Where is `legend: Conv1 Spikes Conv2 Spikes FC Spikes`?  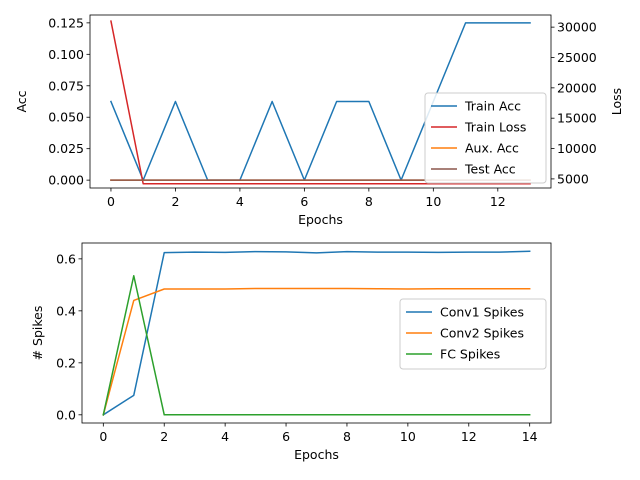 legend: Conv1 Spikes Conv2 Spikes FC Spikes is located at coordinates (473, 334).